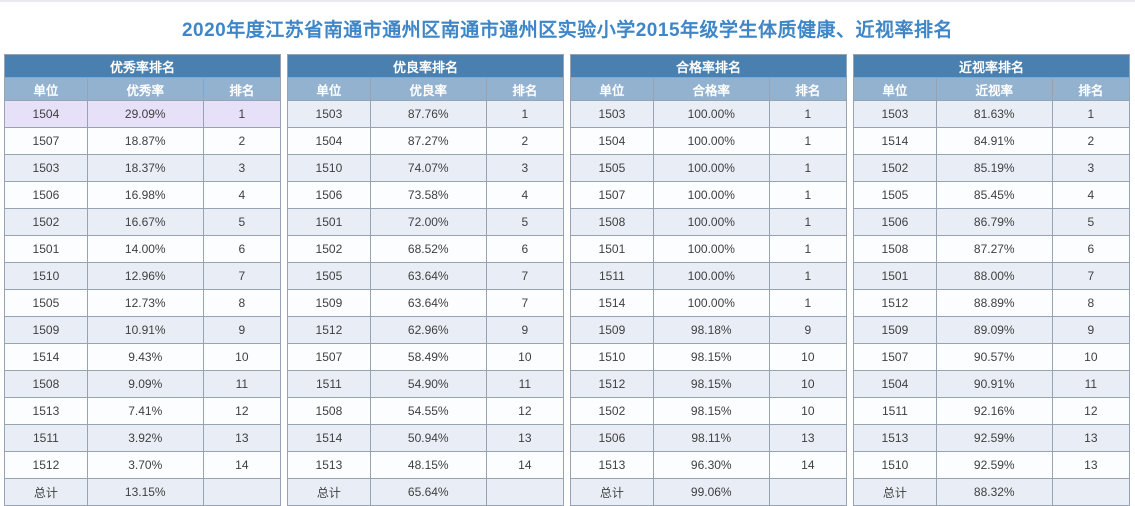  I want to click on table-row: 1512 88.89% 8, so click(992, 303).